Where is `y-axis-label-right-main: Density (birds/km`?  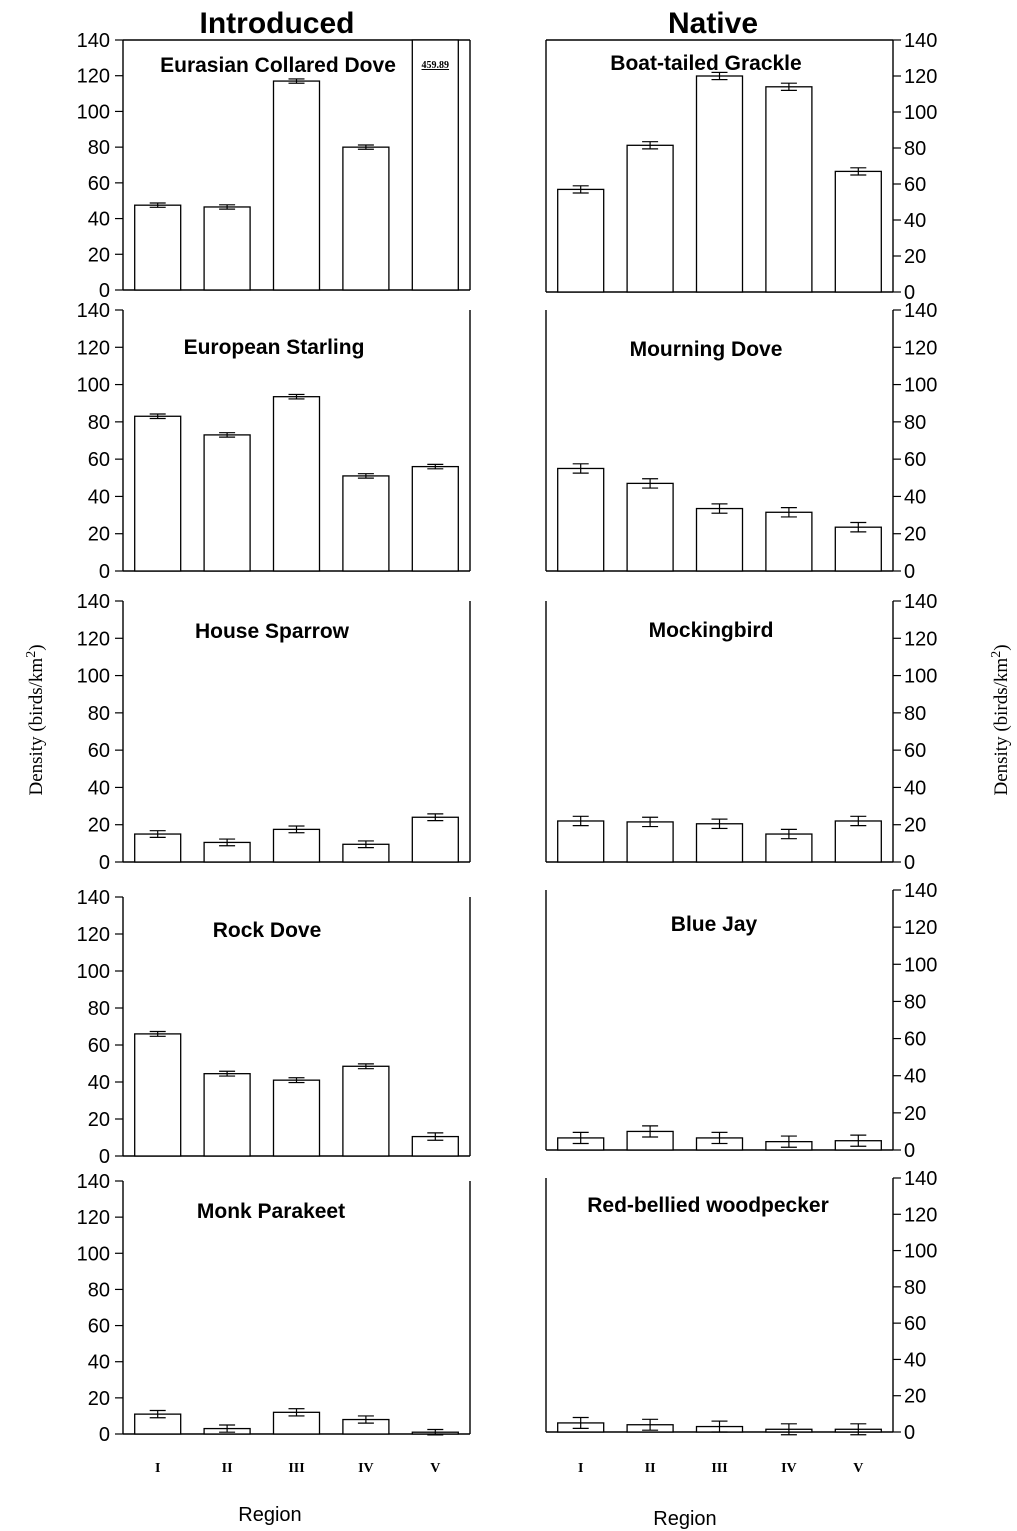 y-axis-label-right-main: Density (birds/km is located at coordinates (1001, 727).